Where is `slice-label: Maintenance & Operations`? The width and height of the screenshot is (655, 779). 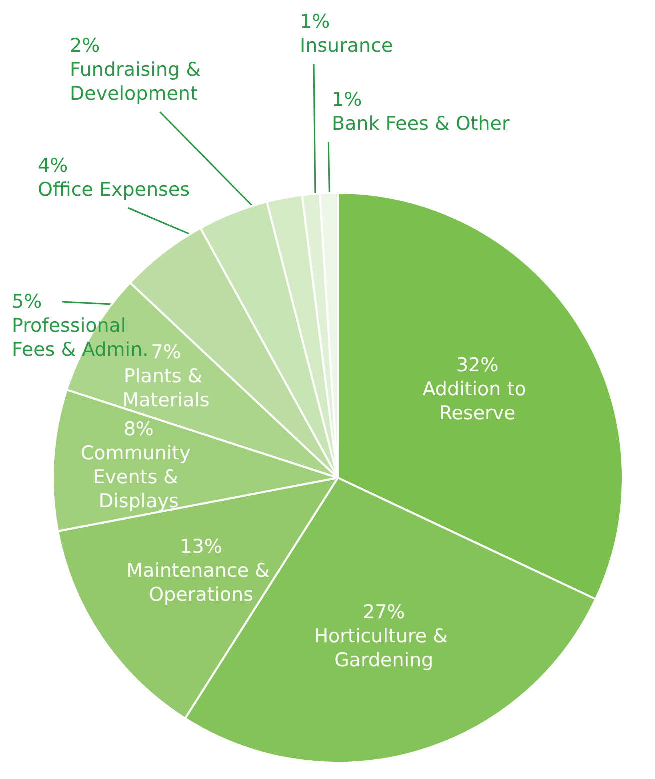
slice-label: Maintenance & Operations is located at coordinates (201, 583).